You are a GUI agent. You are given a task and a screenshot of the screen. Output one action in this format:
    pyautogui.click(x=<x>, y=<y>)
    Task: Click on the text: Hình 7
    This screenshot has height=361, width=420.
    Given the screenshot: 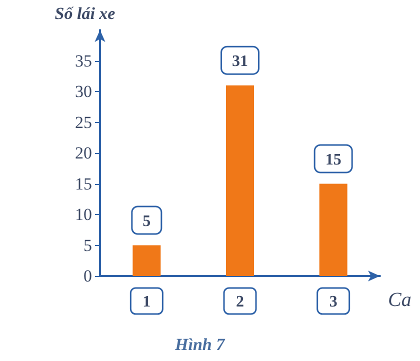 What is the action you would take?
    pyautogui.click(x=200, y=344)
    